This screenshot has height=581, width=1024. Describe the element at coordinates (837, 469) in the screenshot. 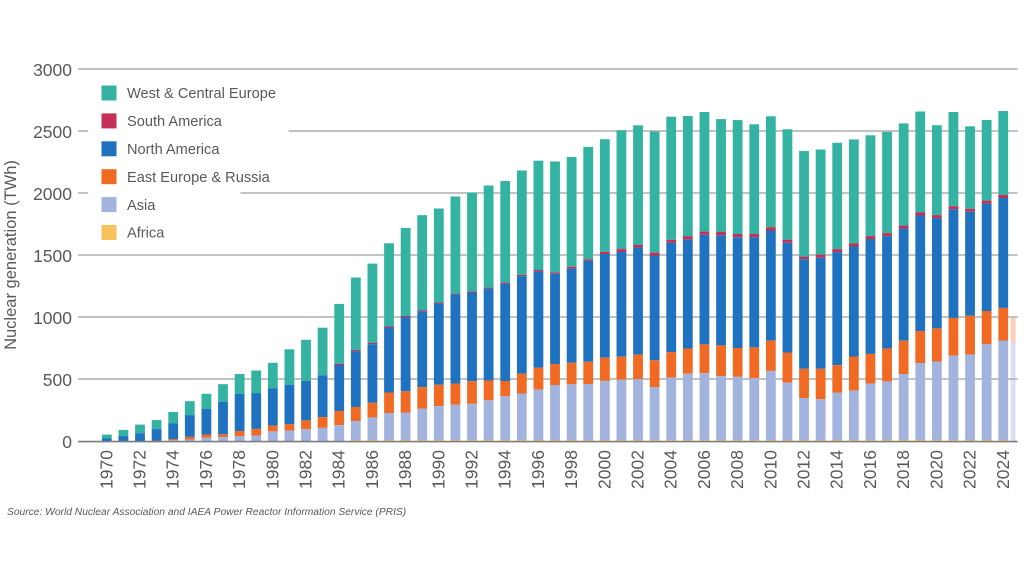

I see `svg-text: 2014` at that location.